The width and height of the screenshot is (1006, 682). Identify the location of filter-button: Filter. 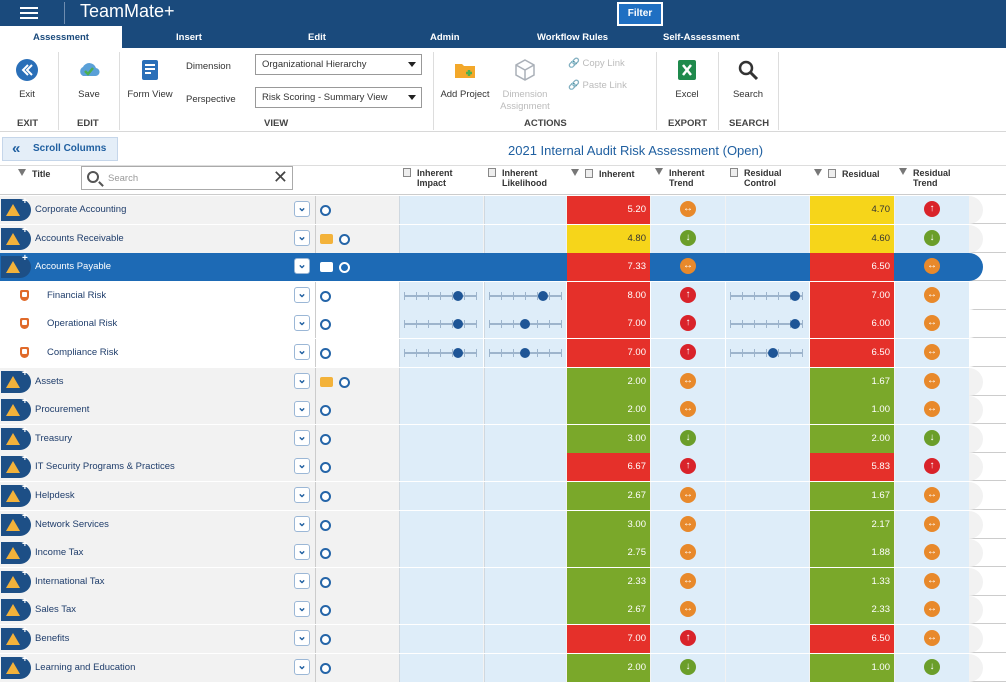
(640, 14).